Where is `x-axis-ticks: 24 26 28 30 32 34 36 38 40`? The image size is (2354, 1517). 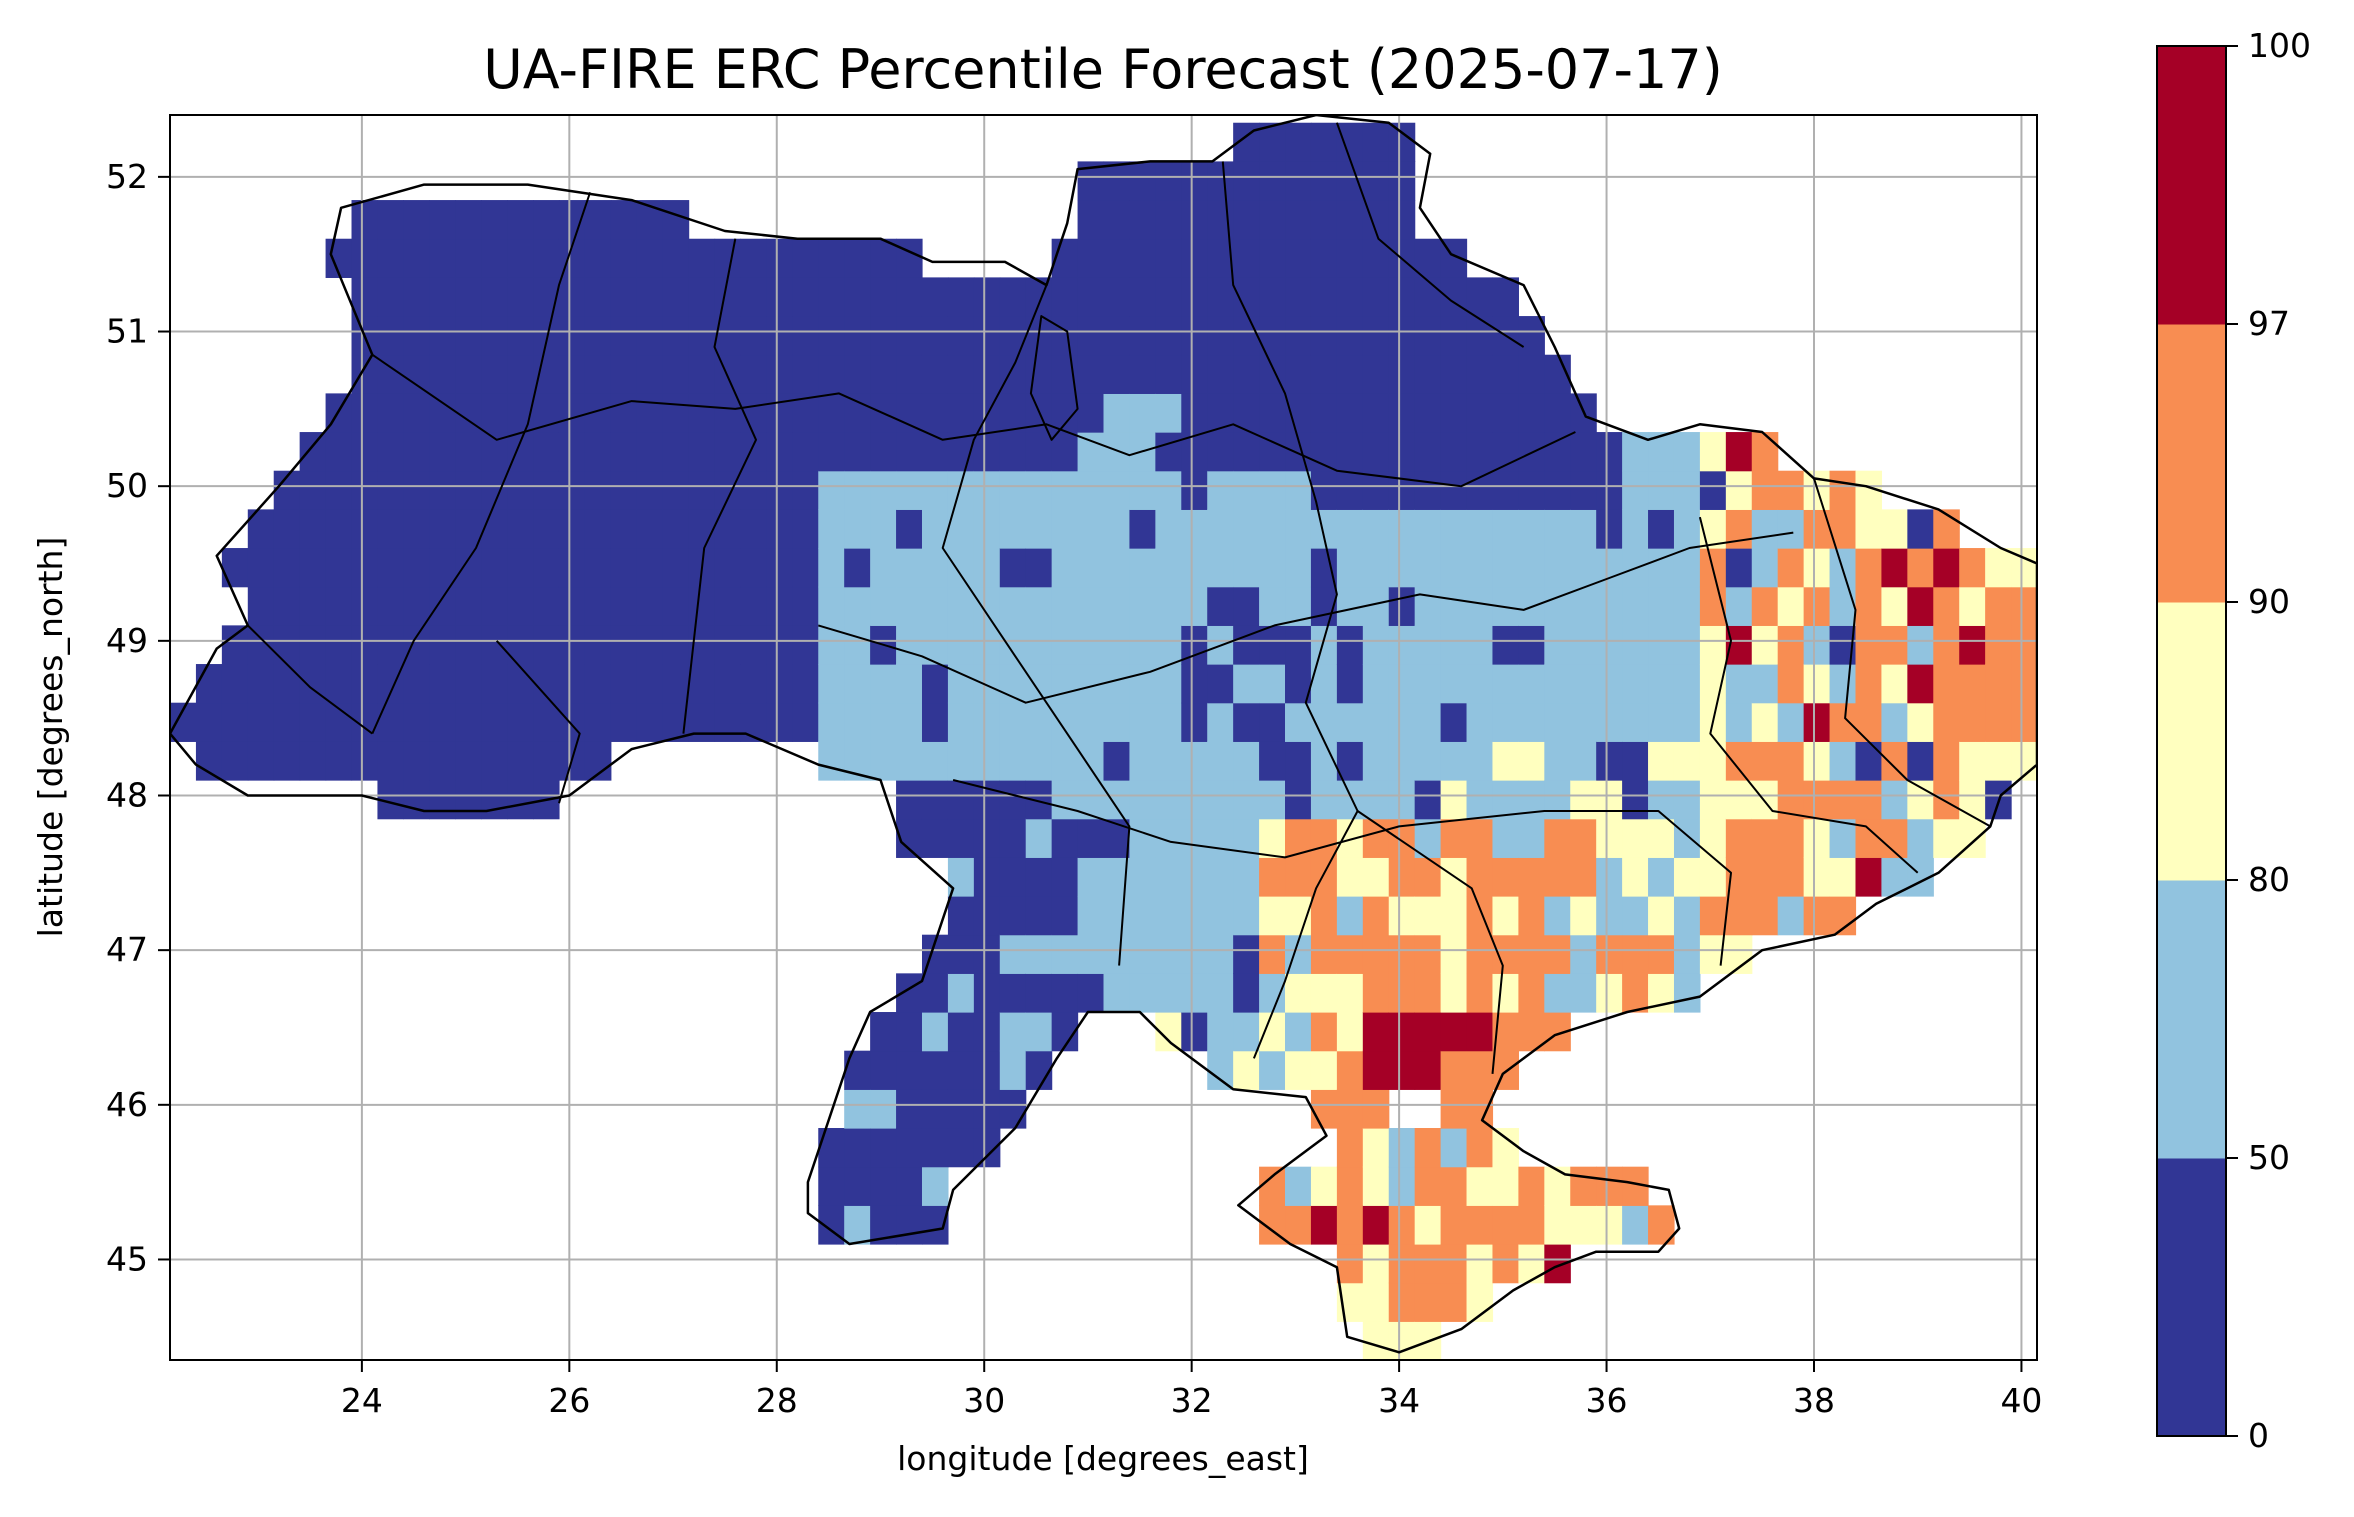
x-axis-ticks: 24 26 28 30 32 34 36 38 40 is located at coordinates (1191, 1390).